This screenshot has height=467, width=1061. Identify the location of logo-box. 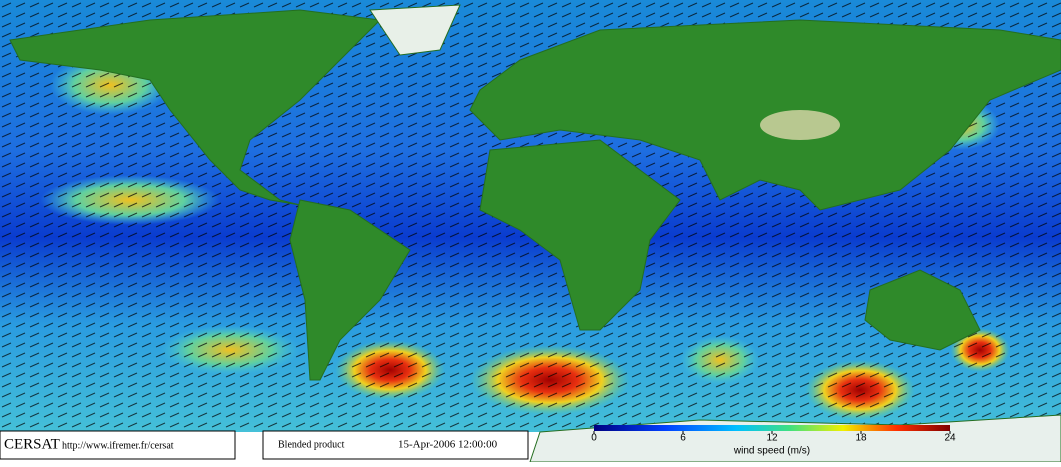
(118, 445).